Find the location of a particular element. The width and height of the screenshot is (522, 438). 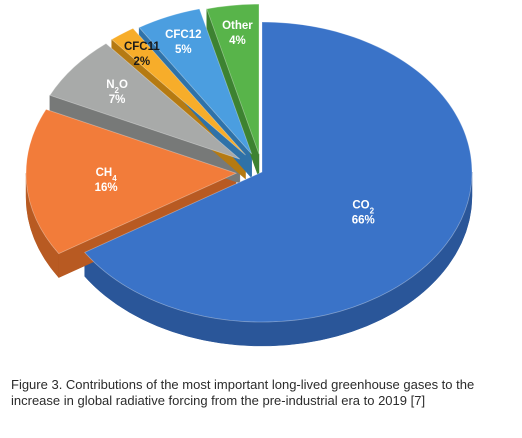

slice-cfc11 is located at coordinates (178, 91).